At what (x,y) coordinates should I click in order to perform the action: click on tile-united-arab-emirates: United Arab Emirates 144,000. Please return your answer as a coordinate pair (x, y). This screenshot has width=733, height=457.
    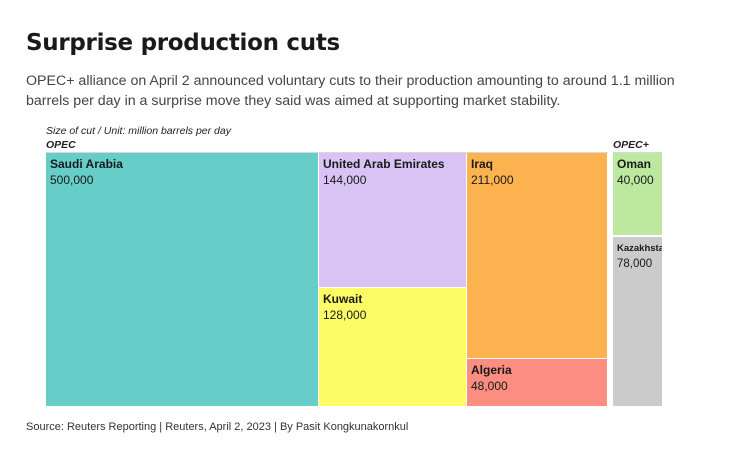
    Looking at the image, I should click on (392, 220).